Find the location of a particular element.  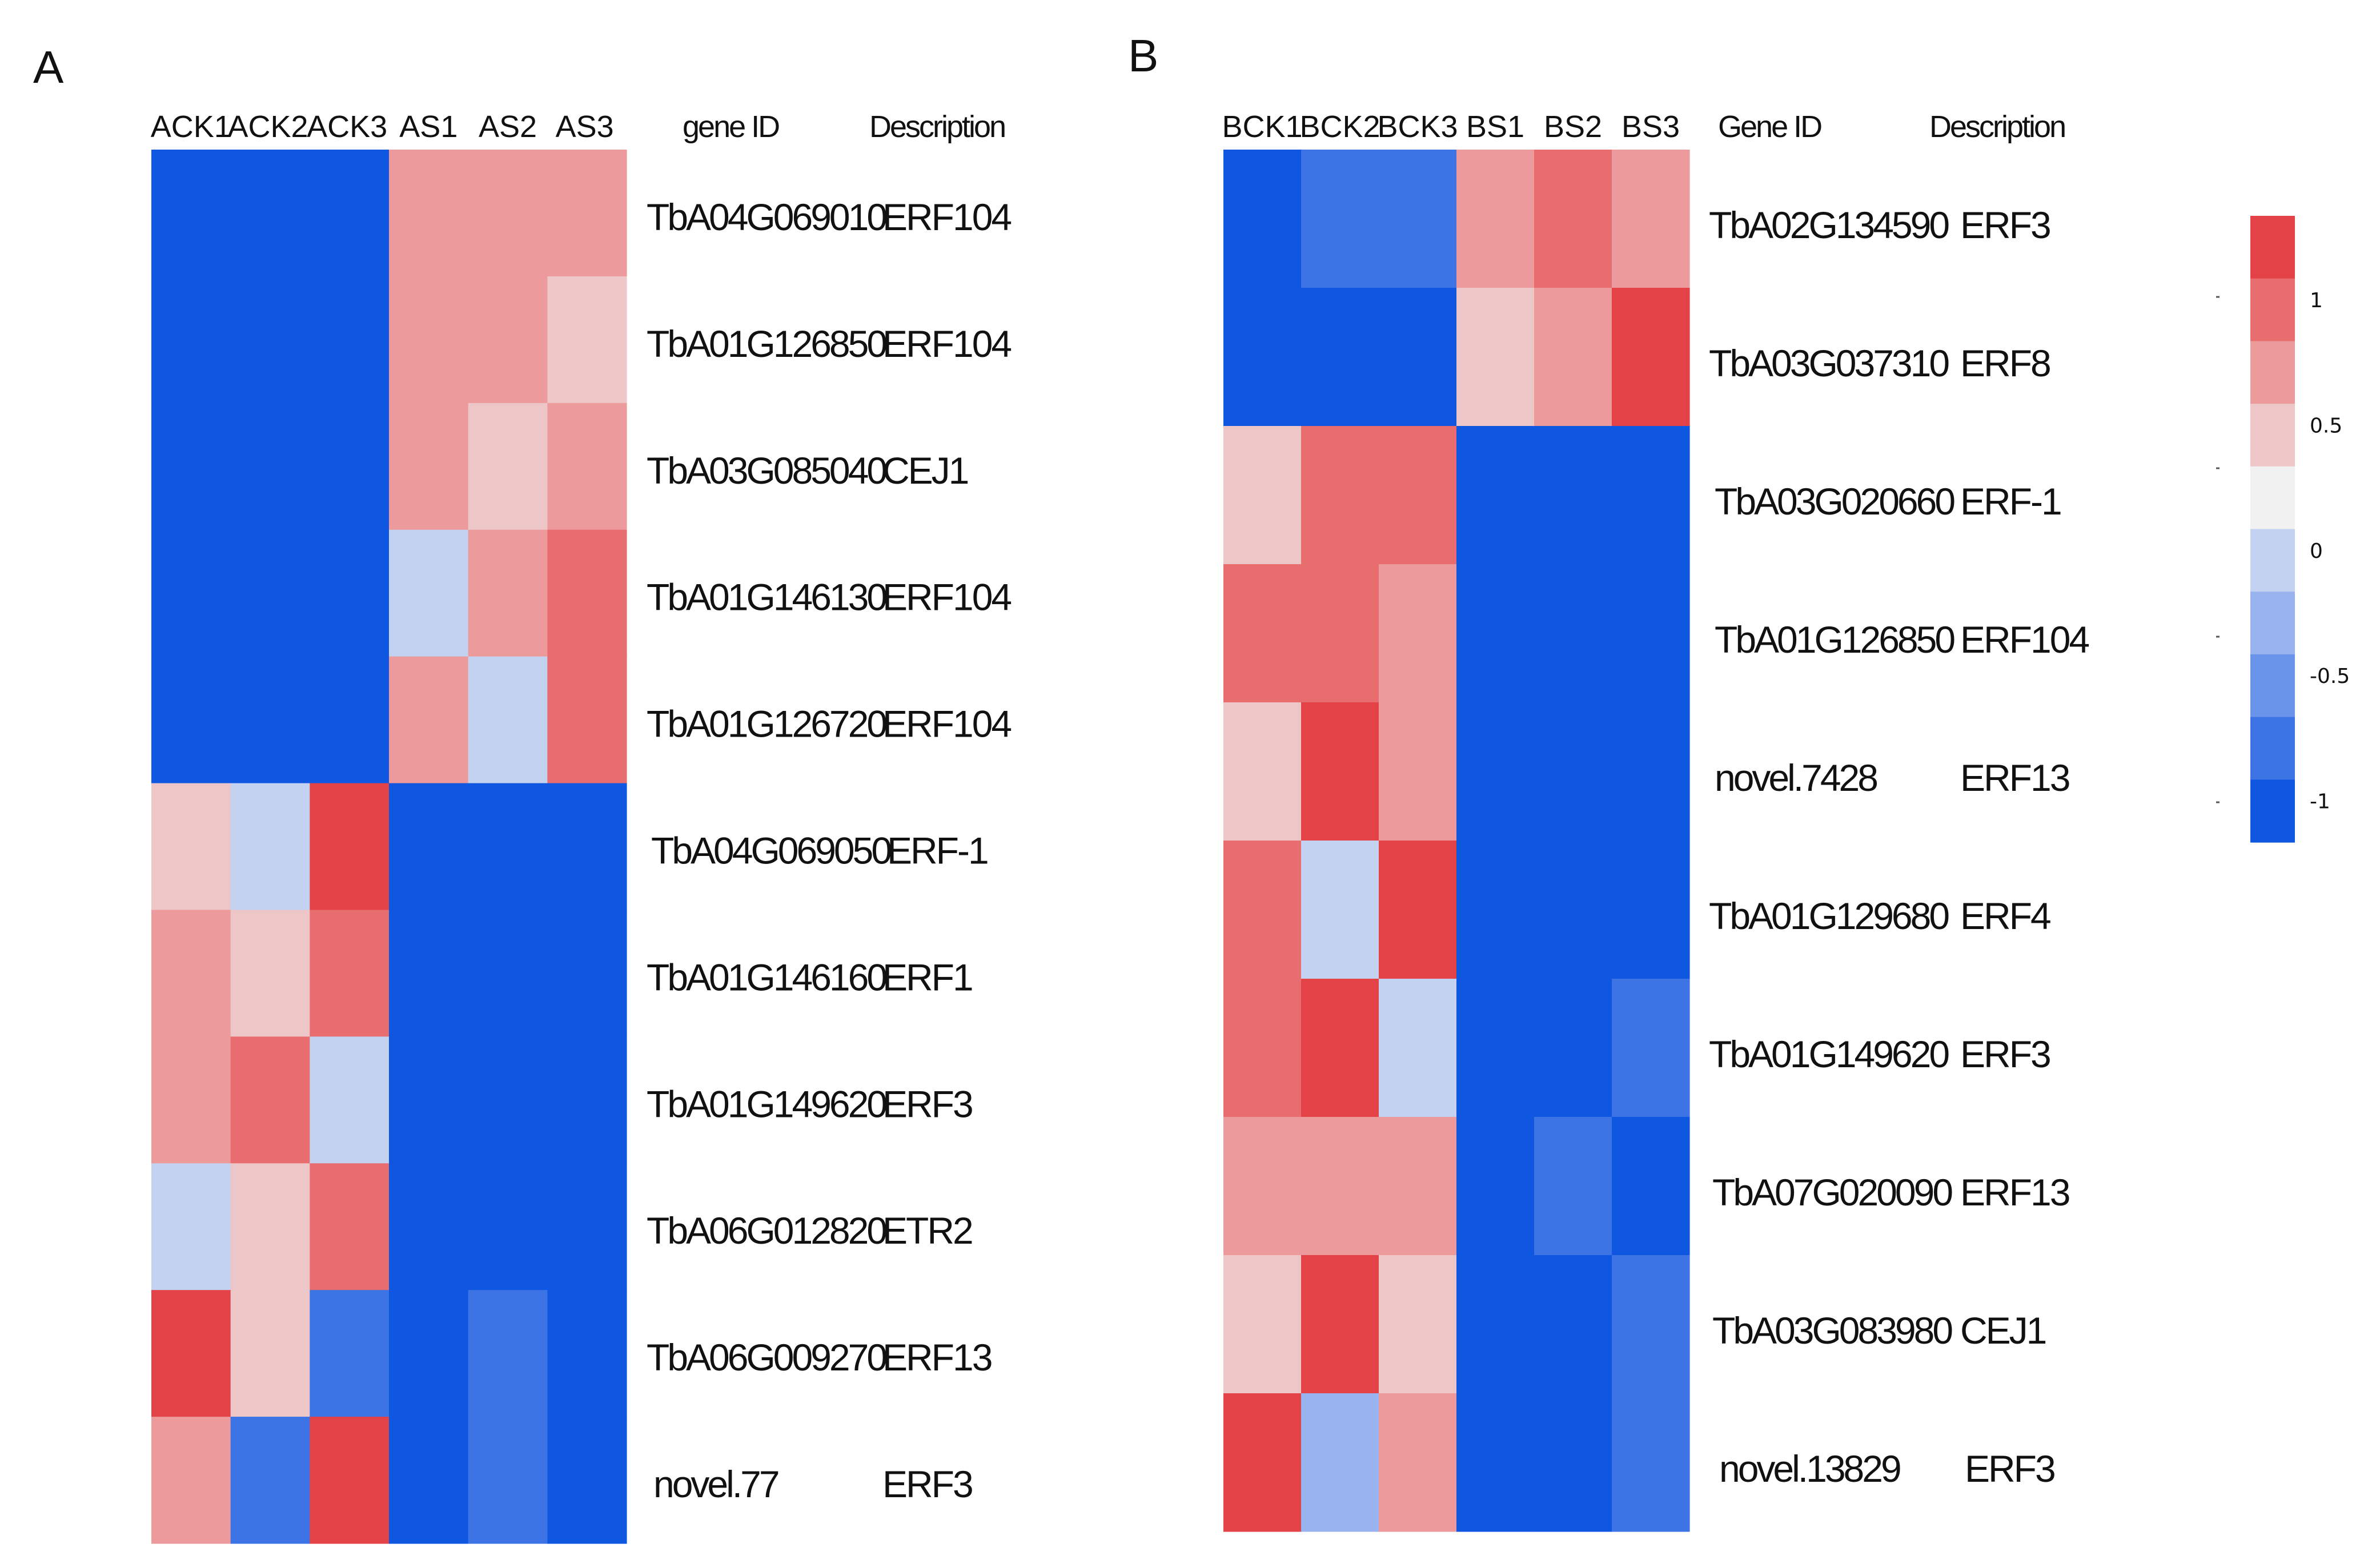

row-gene-id: novel.13829 is located at coordinates (1809, 1469).